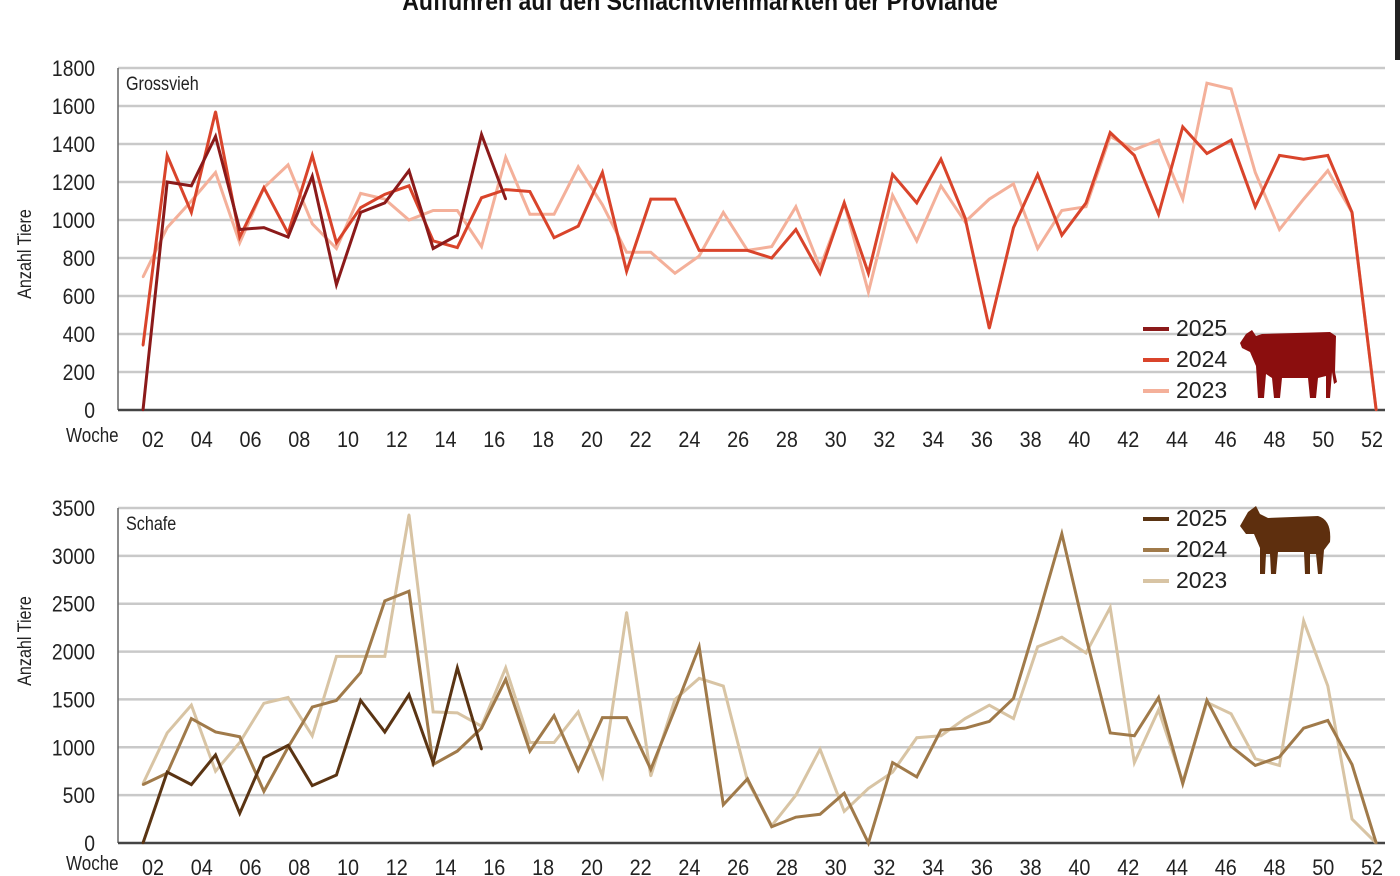 The height and width of the screenshot is (876, 1400). I want to click on y-tick-label: 0, so click(89, 411).